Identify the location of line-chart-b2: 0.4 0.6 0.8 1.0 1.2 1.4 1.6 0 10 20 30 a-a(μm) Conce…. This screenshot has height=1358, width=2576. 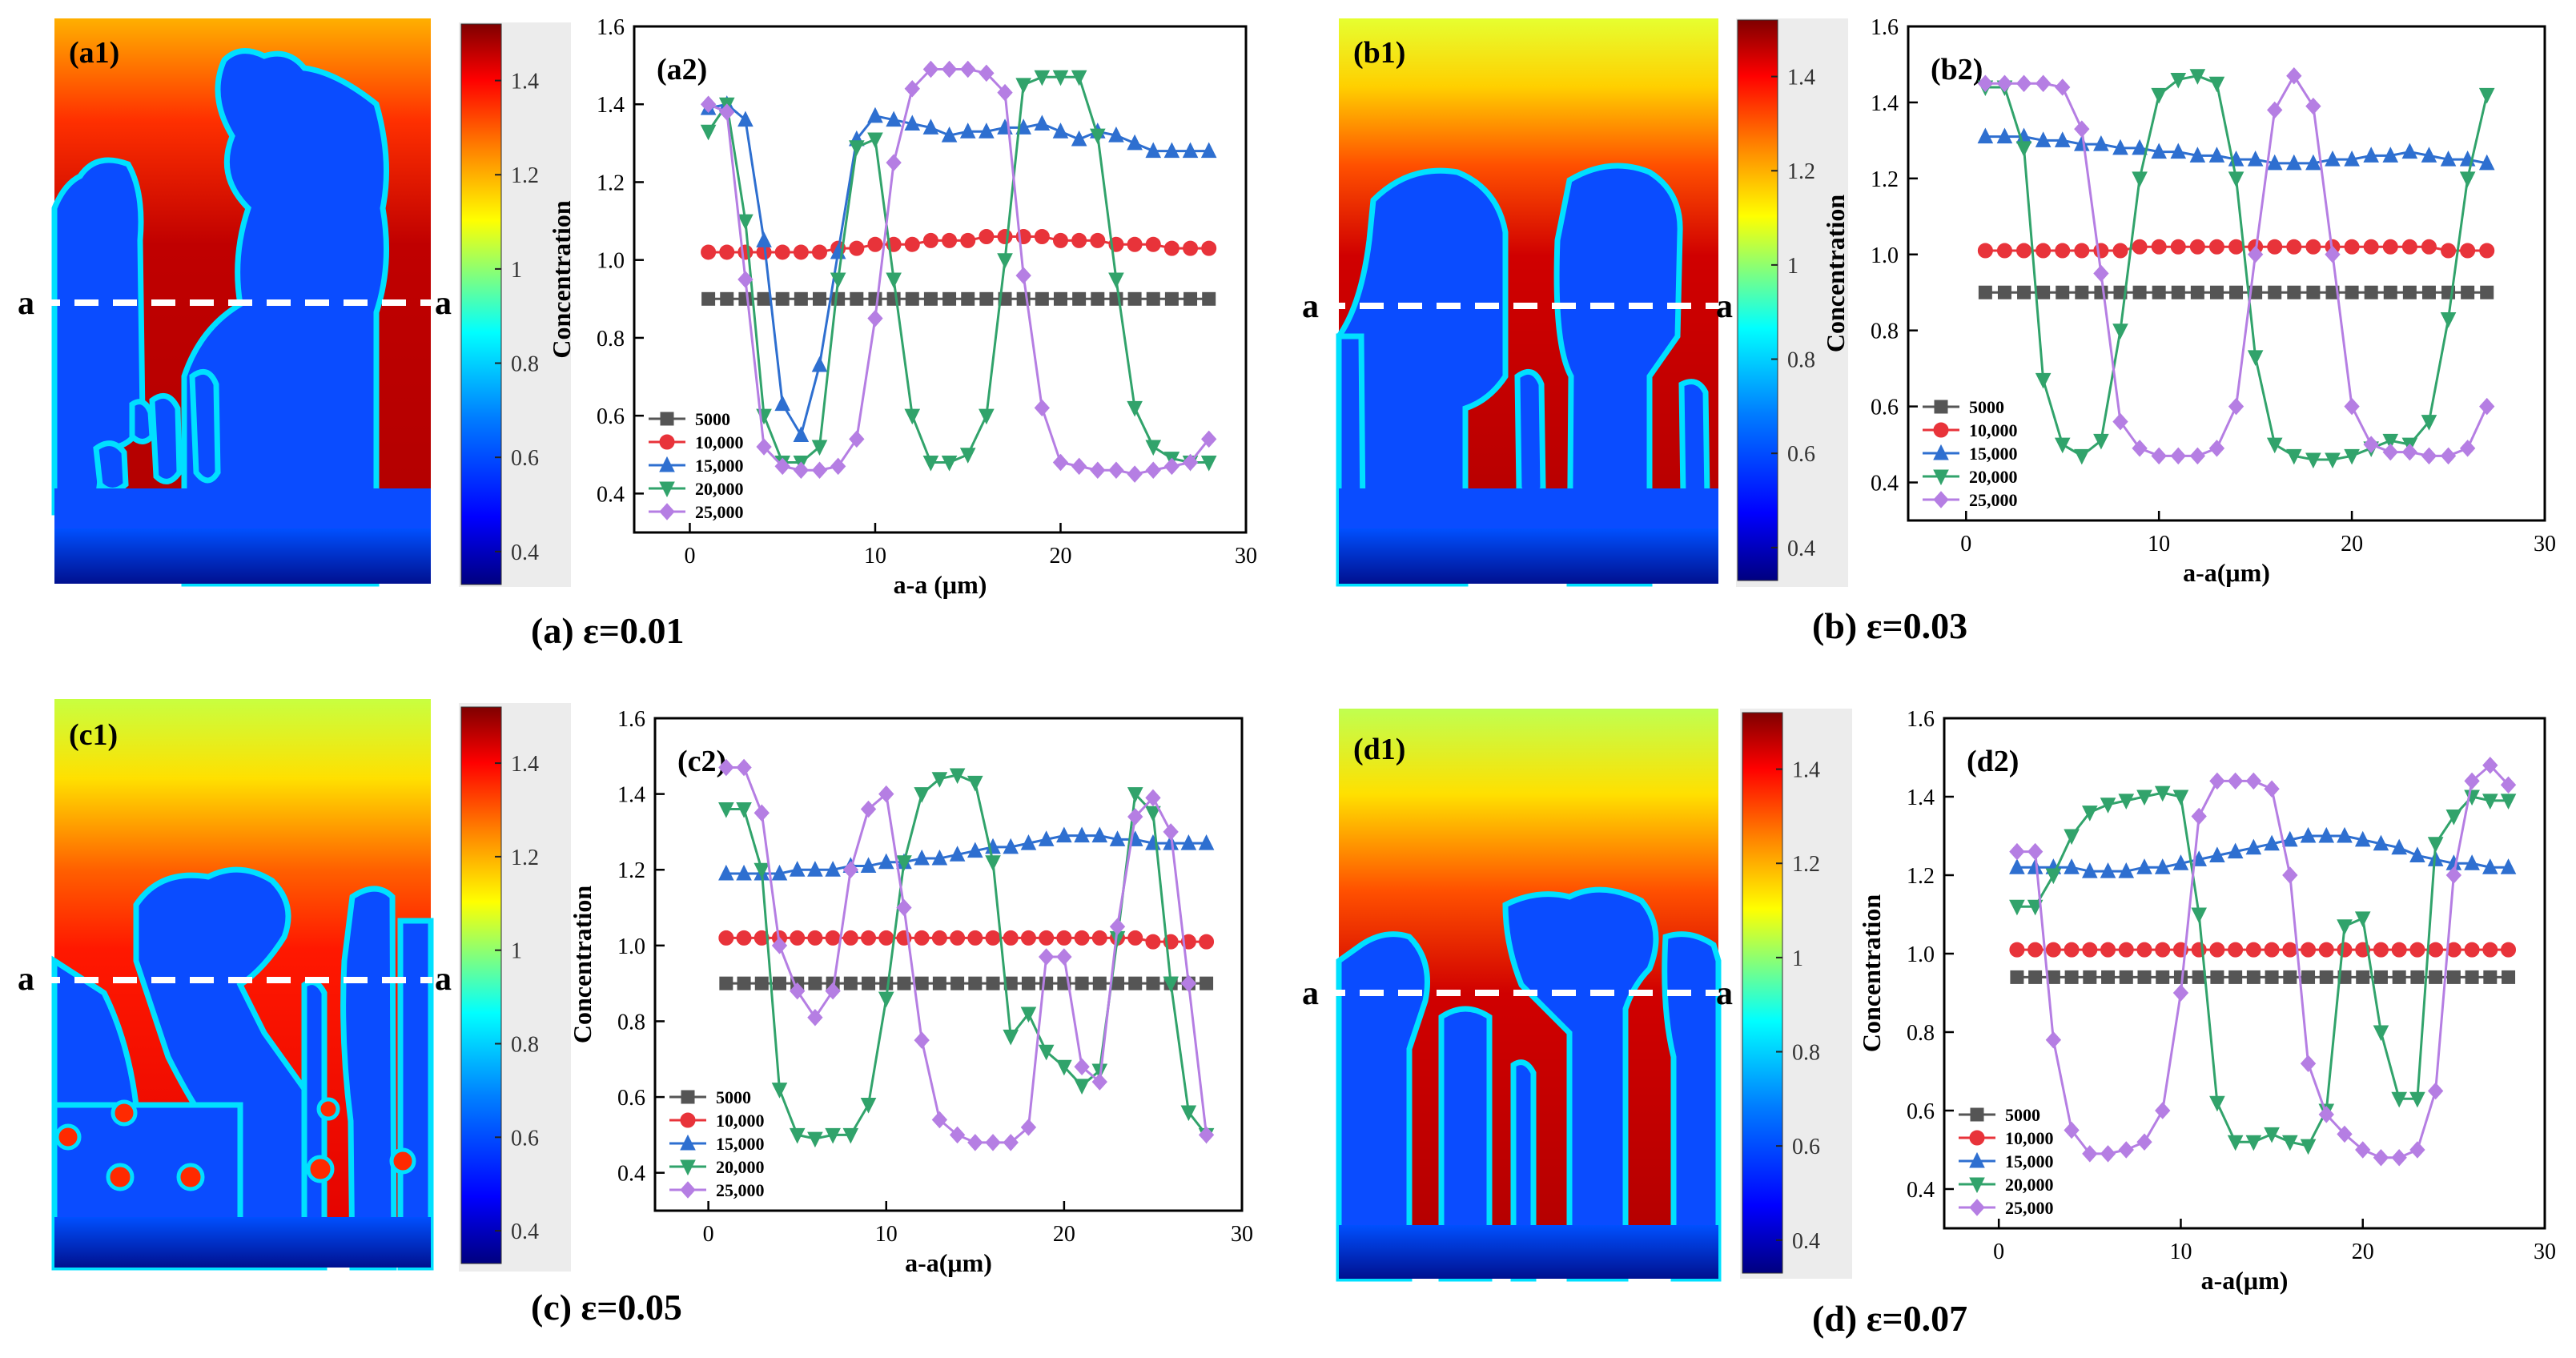
(2188, 301).